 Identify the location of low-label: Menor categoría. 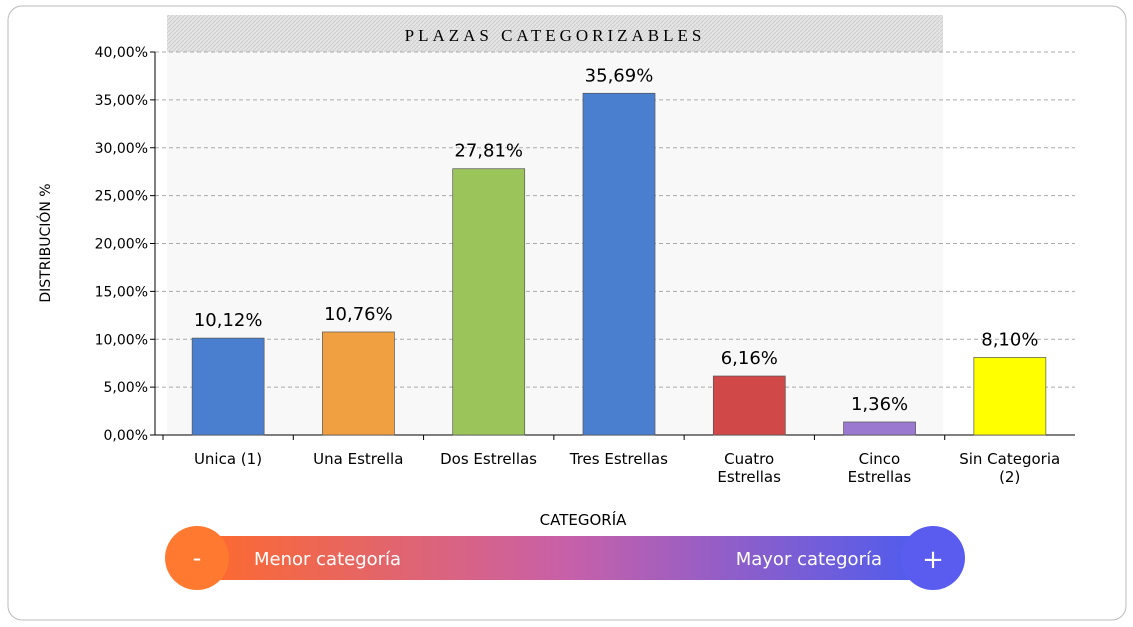
(327, 559).